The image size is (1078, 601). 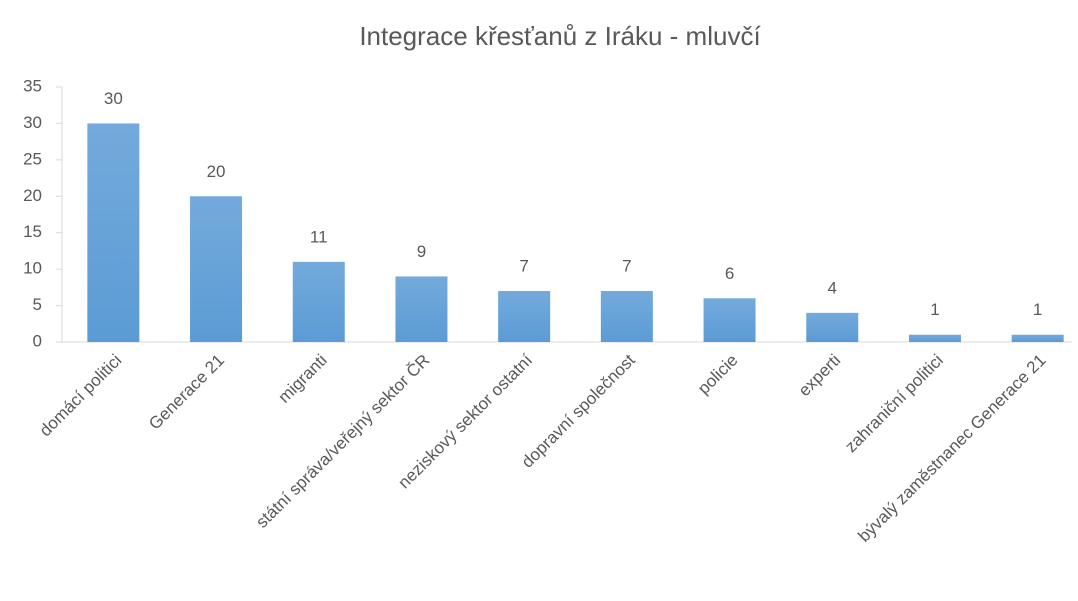 What do you see at coordinates (32, 158) in the screenshot?
I see `y-tick-label: 25` at bounding box center [32, 158].